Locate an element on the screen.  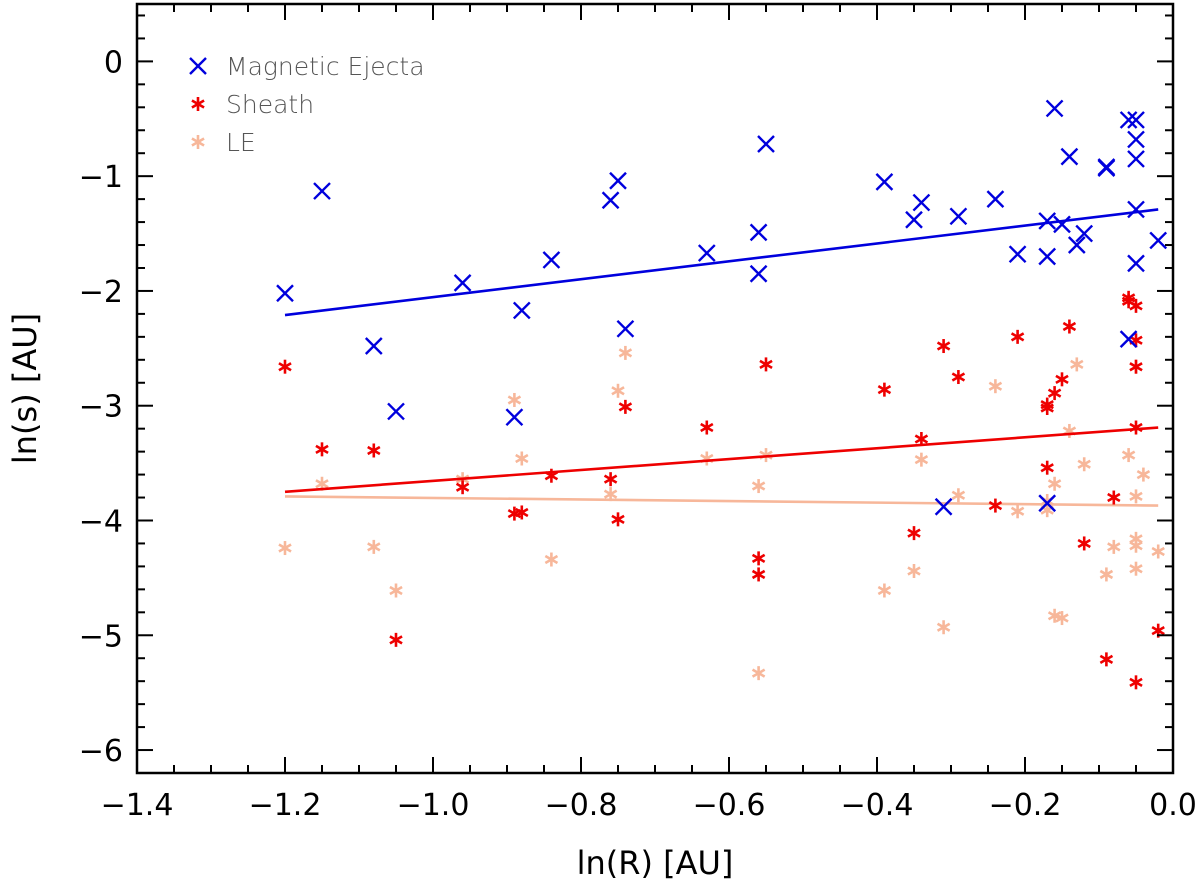
x-tick-label: −1.0 is located at coordinates (433, 805).